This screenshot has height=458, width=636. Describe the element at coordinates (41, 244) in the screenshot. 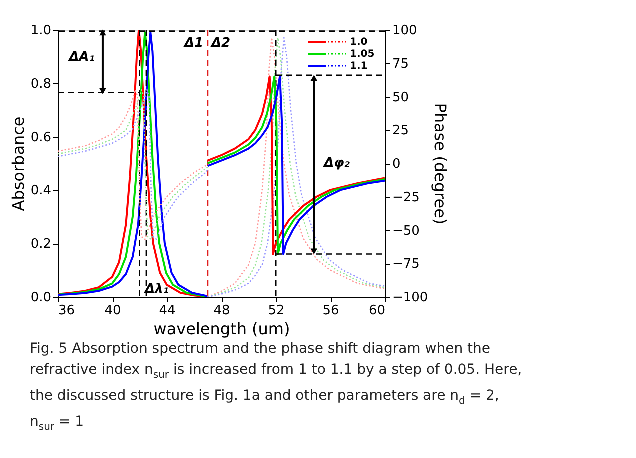

I see `y-tick-label: 0.2` at that location.